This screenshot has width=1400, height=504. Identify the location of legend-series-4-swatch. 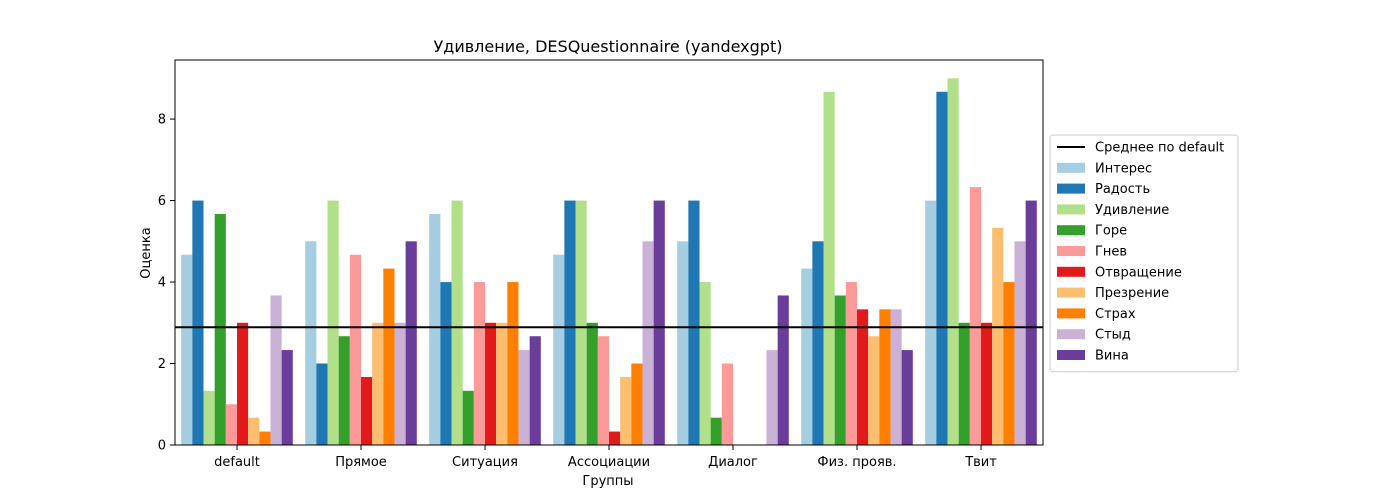
(1071, 251).